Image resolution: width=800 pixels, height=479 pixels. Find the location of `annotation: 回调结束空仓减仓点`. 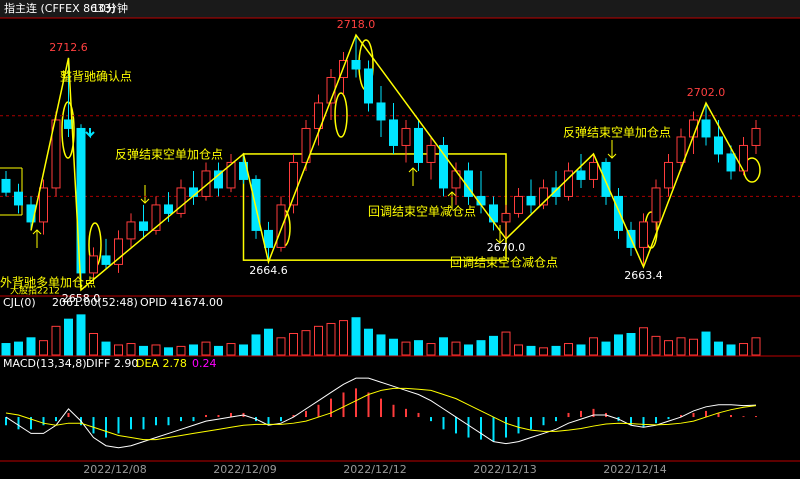

annotation: 回调结束空仓减仓点 is located at coordinates (504, 263).